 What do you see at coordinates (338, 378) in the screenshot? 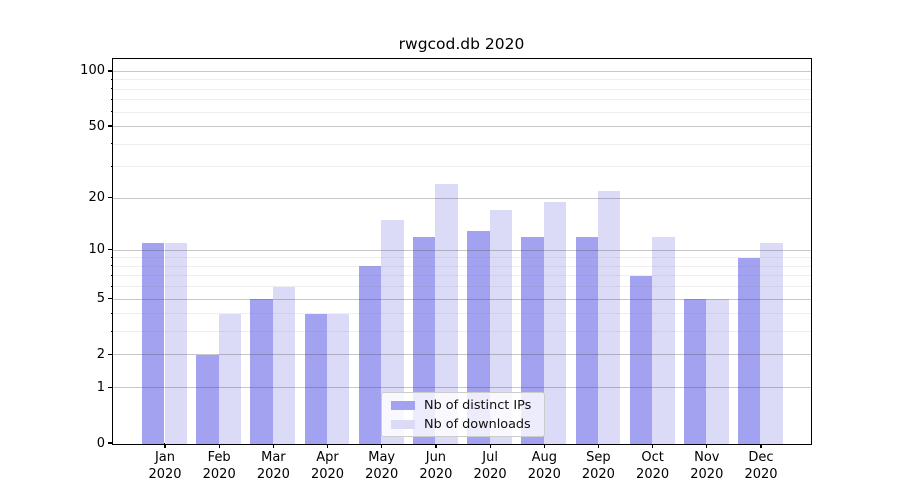
I see `bar-nb-of-downloads-apr` at bounding box center [338, 378].